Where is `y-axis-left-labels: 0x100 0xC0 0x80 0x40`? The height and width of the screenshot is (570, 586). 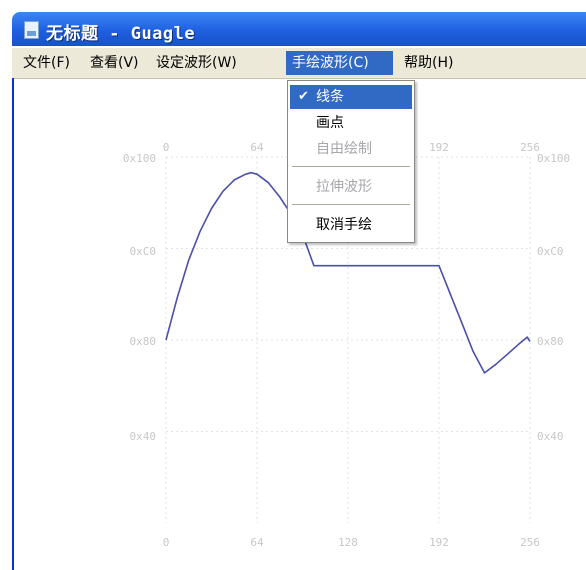 y-axis-left-labels: 0x100 0xC0 0x80 0x40 is located at coordinates (139, 297).